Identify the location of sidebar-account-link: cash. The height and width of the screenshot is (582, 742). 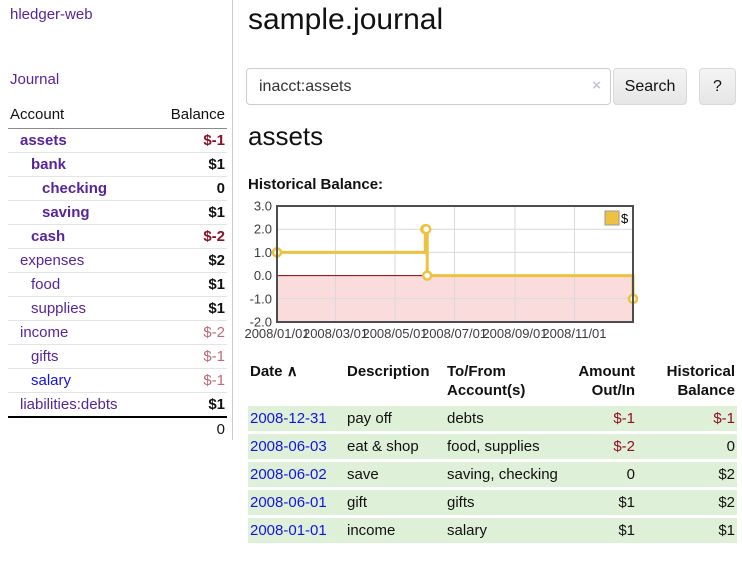
(48, 236).